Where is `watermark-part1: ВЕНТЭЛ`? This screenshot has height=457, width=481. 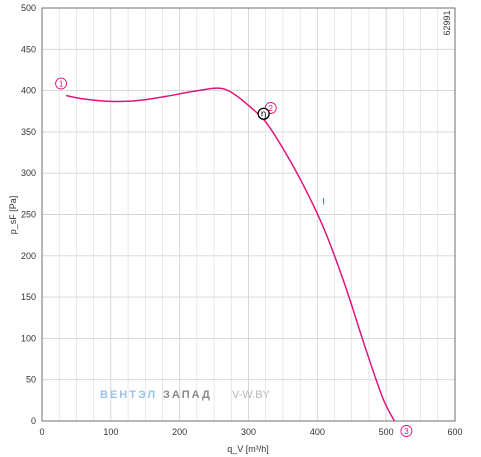 watermark-part1: ВЕНТЭЛ is located at coordinates (128, 395).